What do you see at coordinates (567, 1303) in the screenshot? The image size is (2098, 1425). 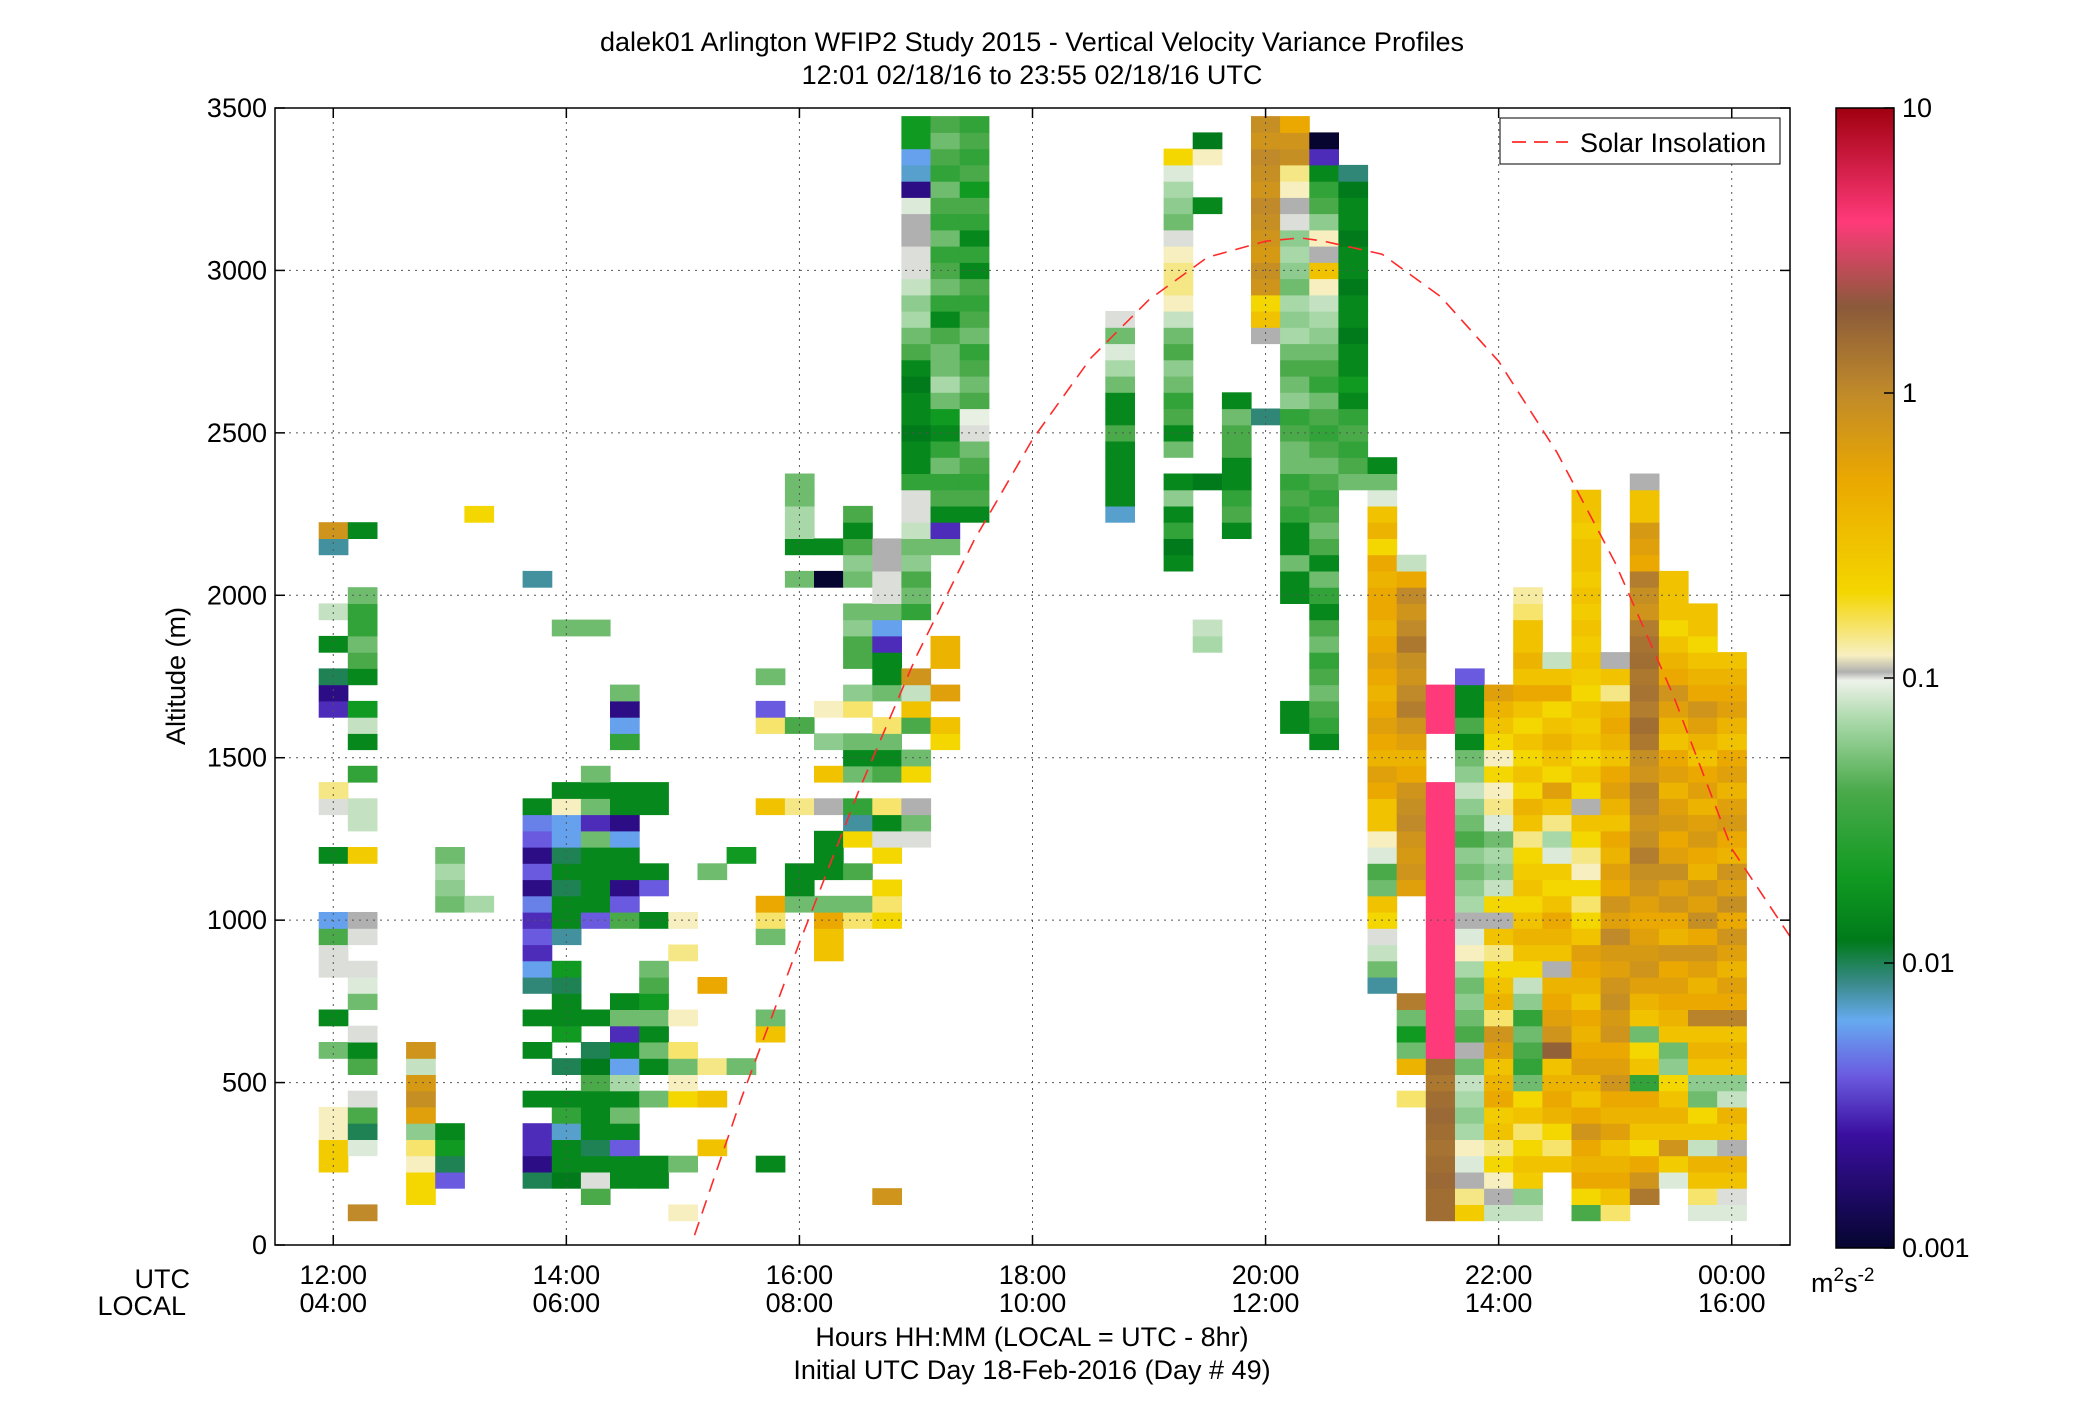 I see `x-tick-label-local: 06:00` at bounding box center [567, 1303].